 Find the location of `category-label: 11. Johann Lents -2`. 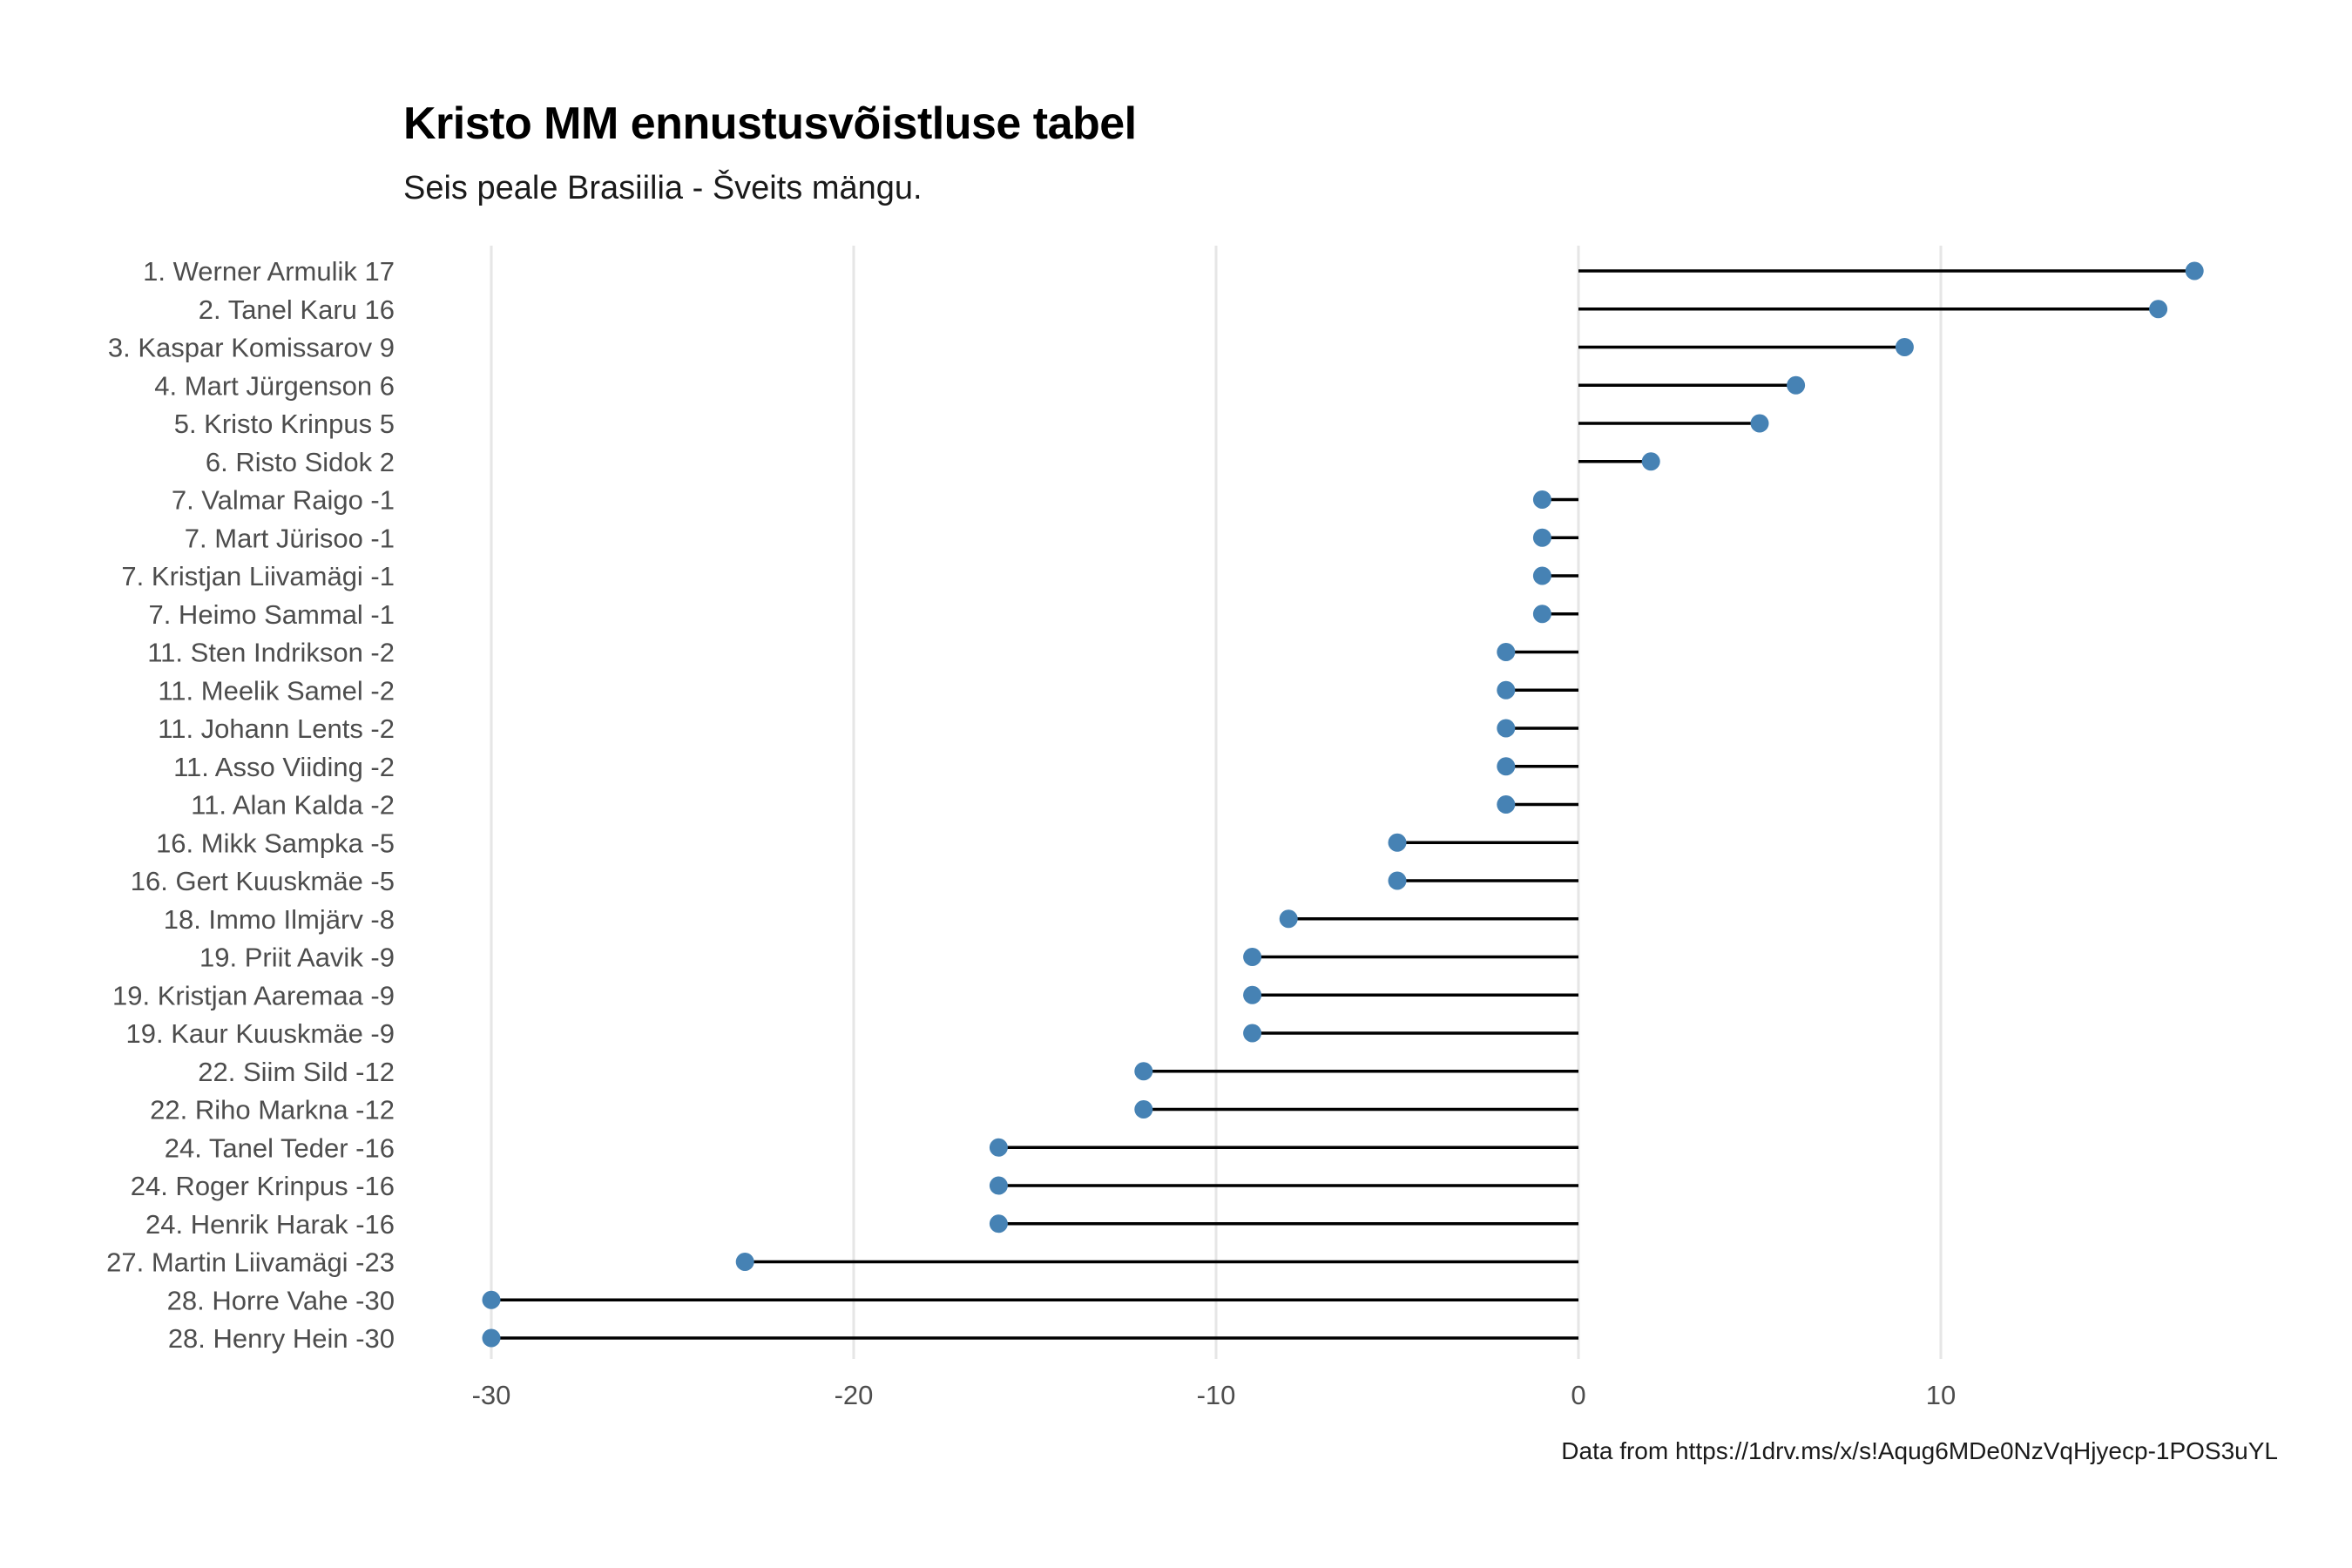

category-label: 11. Johann Lents -2 is located at coordinates (276, 728).